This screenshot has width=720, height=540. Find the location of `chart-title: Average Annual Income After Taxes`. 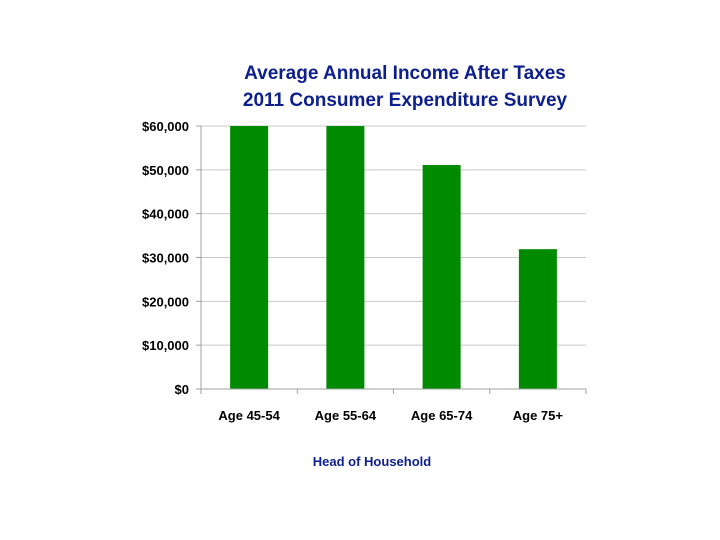

chart-title: Average Annual Income After Taxes is located at coordinates (405, 73).